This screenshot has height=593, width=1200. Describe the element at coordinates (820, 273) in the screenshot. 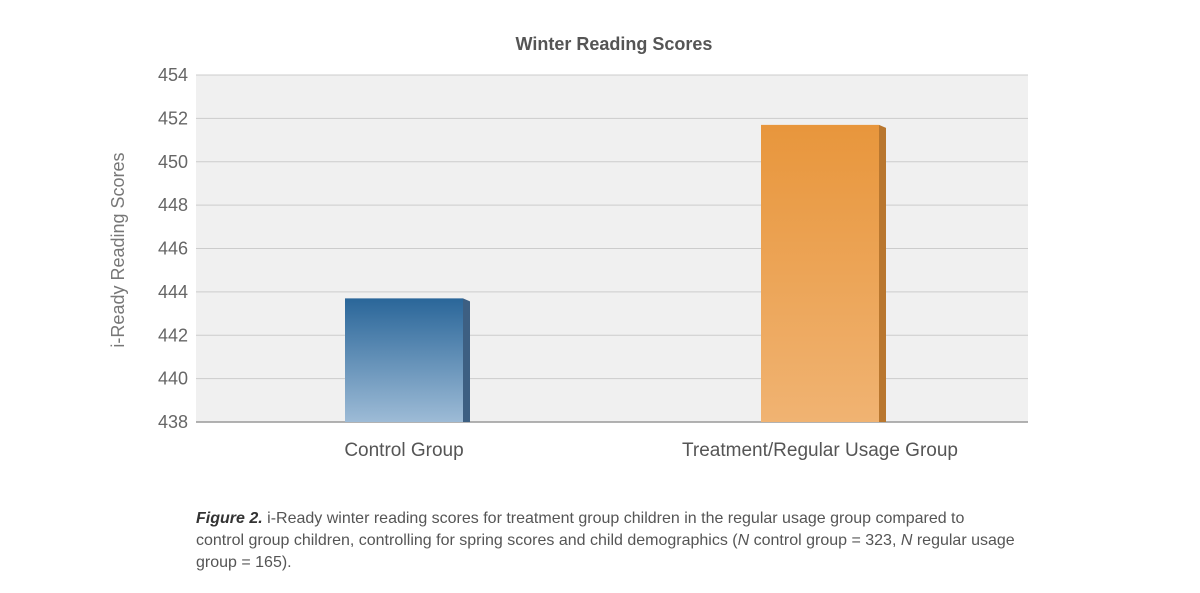

I see `bar-treatment-group` at that location.